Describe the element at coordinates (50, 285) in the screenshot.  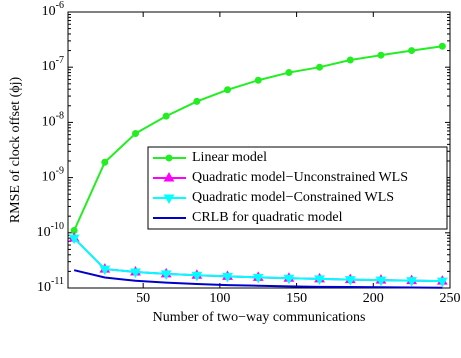
I see `y-tick-label: 10⁻¹¹` at that location.